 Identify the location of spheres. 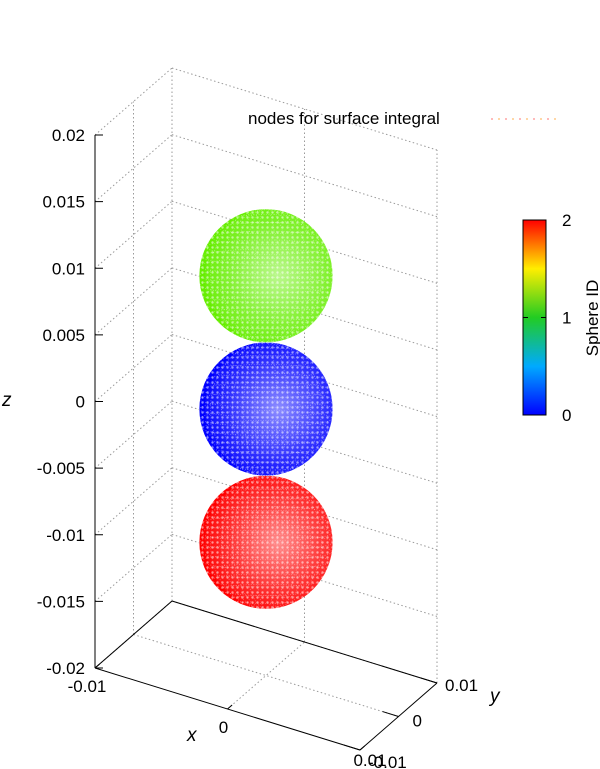
(268, 409).